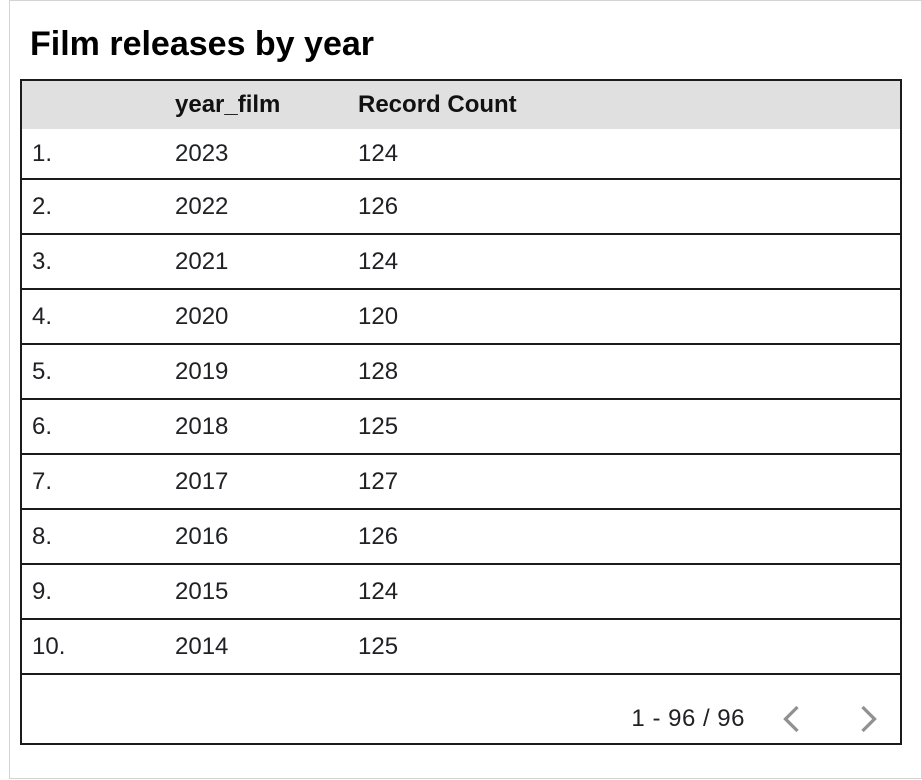  I want to click on row-number-cell: 9., so click(42, 591).